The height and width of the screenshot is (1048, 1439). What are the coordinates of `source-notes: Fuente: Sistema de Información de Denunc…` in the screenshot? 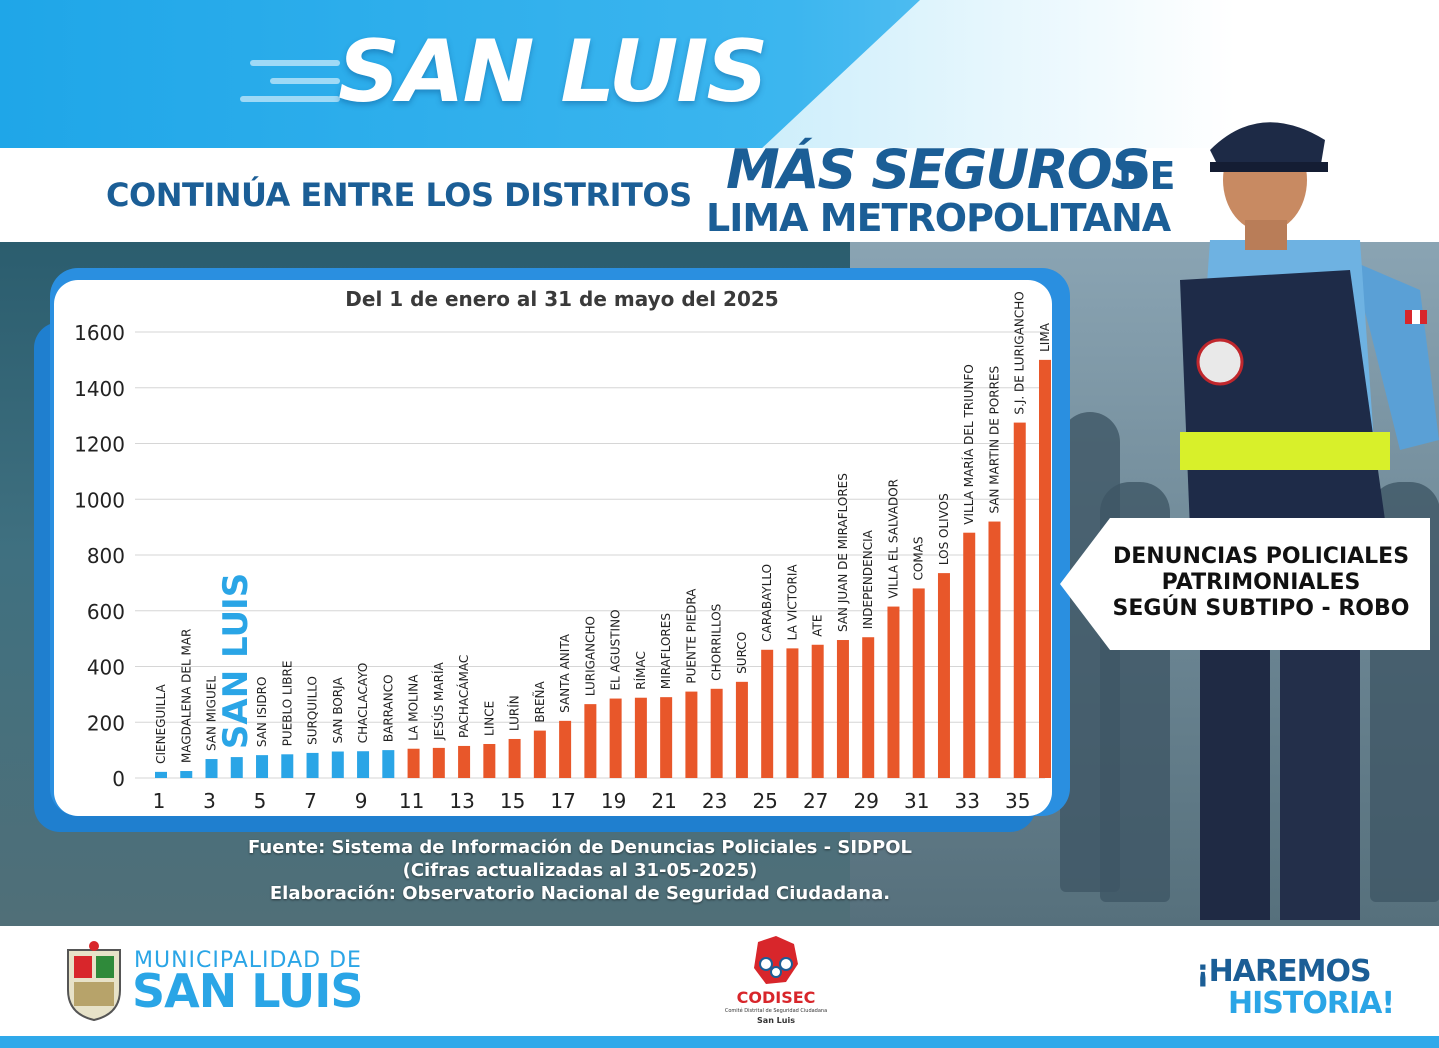 It's located at (580, 870).